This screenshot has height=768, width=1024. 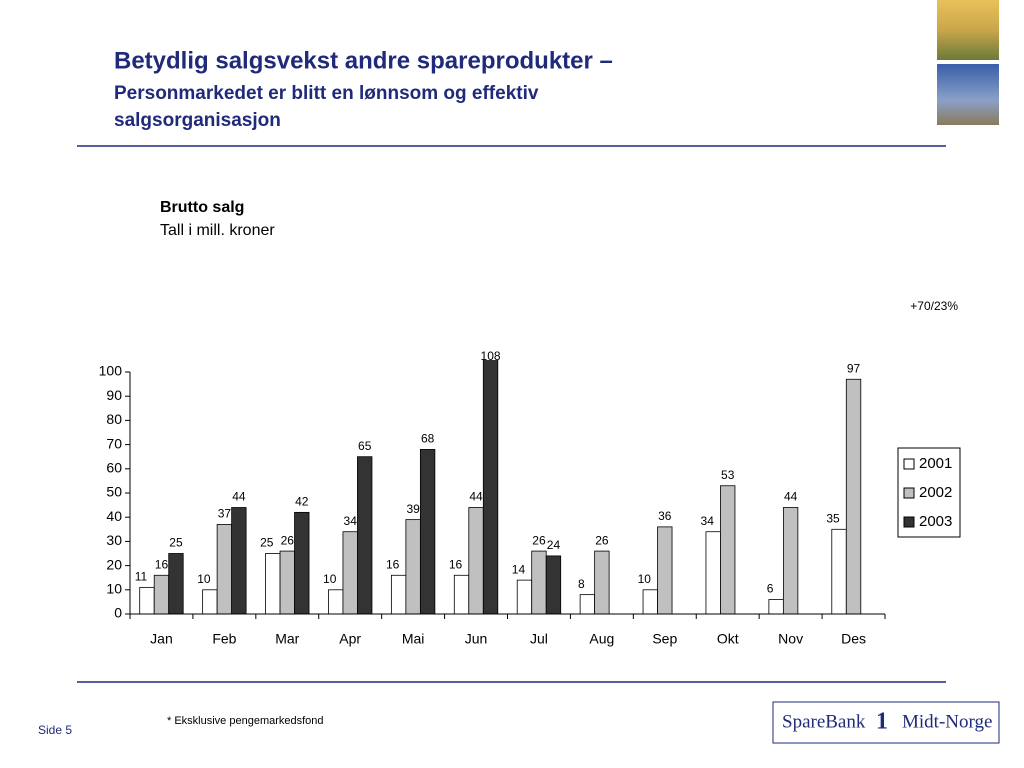 I want to click on data-label: 42, so click(x=302, y=502).